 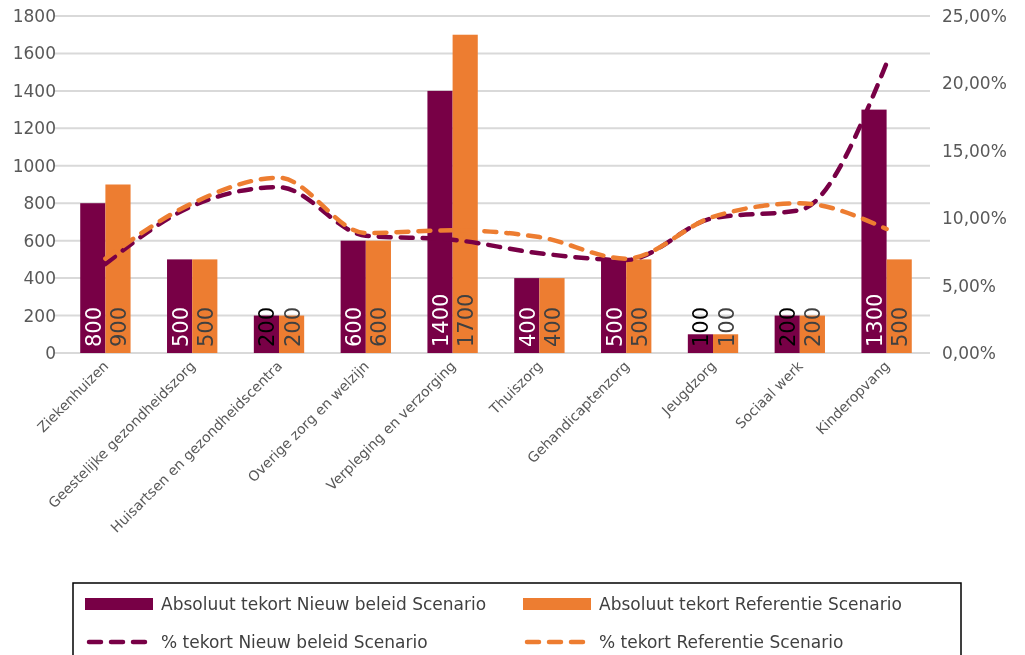 What do you see at coordinates (974, 150) in the screenshot?
I see `y2-tick-label: 15,00%` at bounding box center [974, 150].